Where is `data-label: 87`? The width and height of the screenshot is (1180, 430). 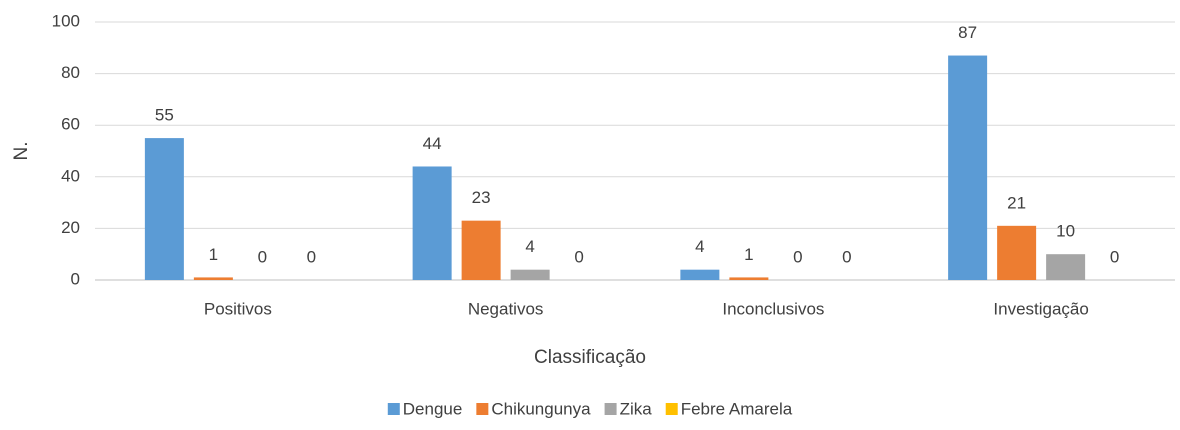
data-label: 87 is located at coordinates (967, 32).